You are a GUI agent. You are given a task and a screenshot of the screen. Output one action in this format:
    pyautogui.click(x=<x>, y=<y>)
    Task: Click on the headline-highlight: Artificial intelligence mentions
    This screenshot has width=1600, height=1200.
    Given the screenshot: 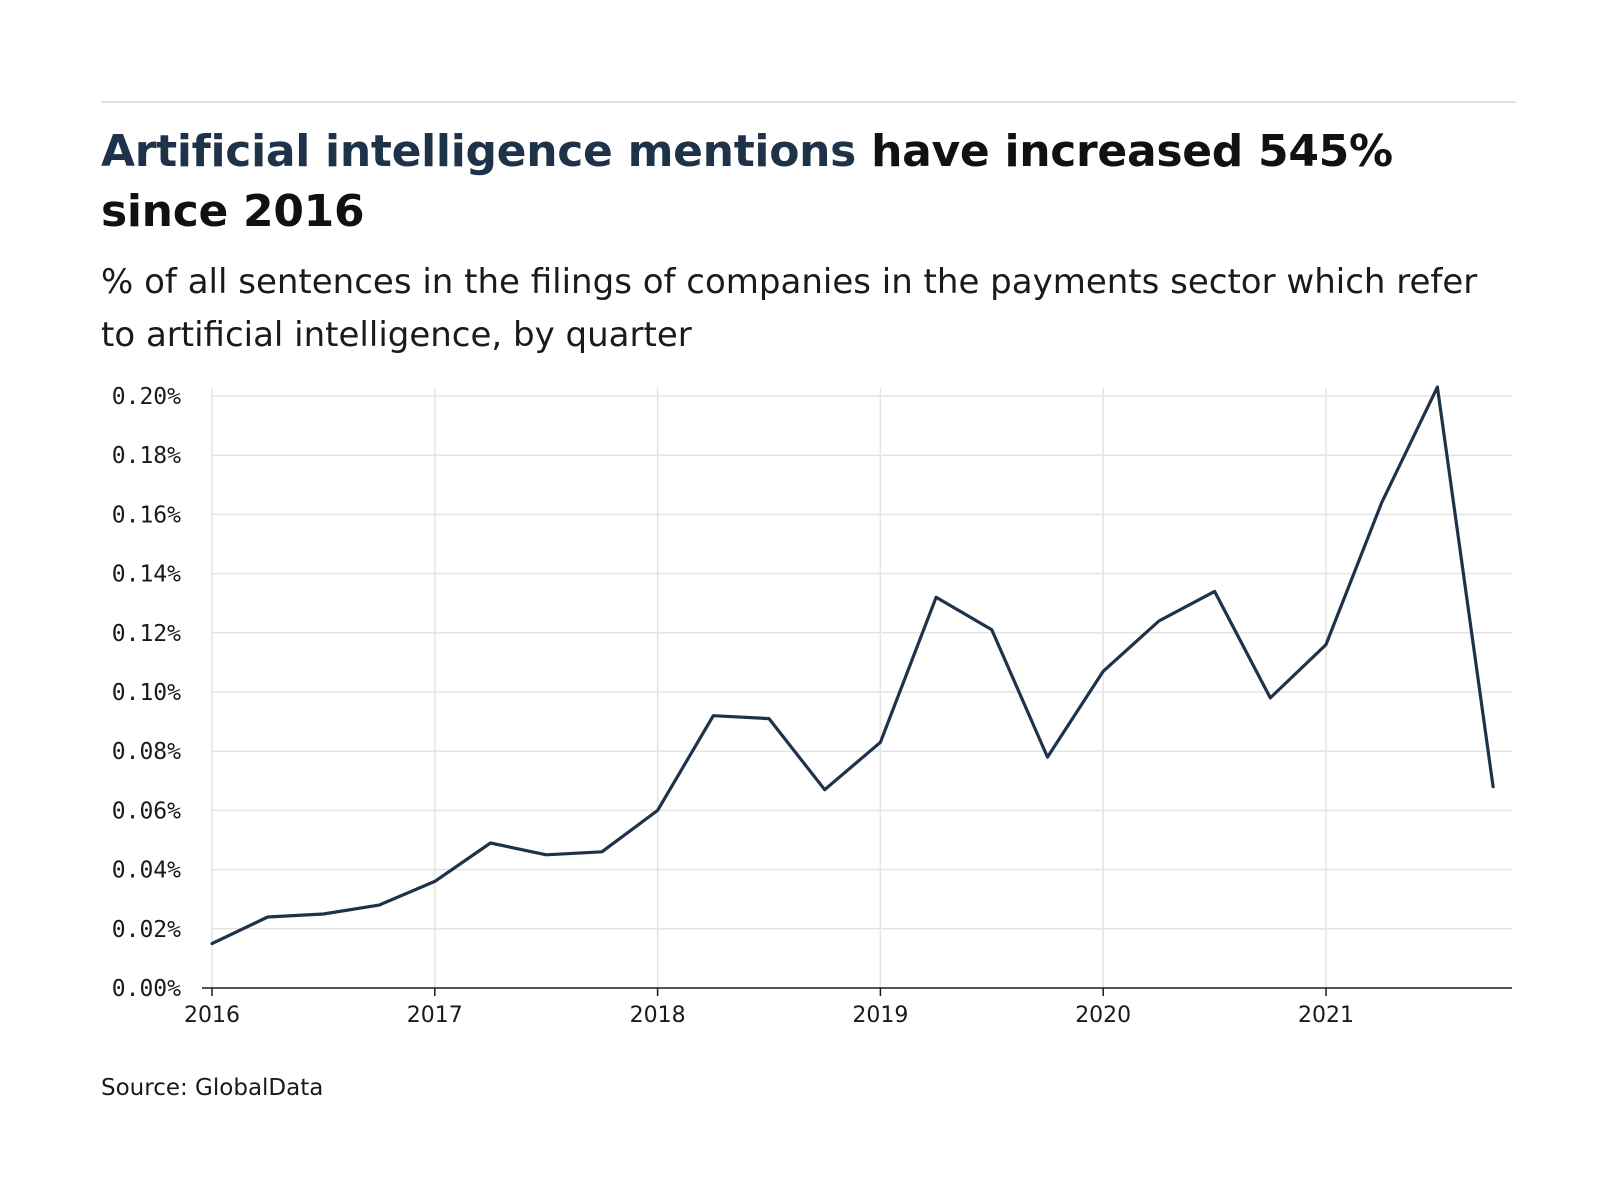 What is the action you would take?
    pyautogui.click(x=479, y=151)
    